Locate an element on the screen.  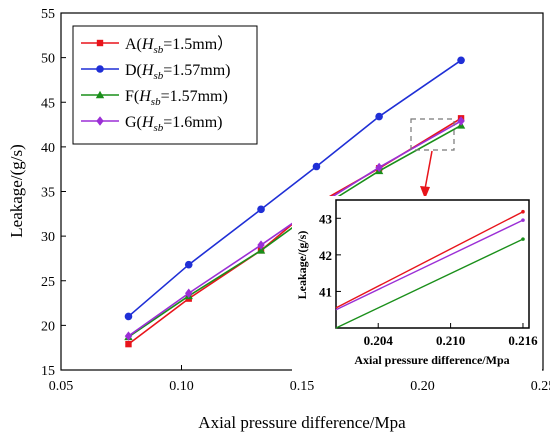
y-tick-label: 35 is located at coordinates (48, 193).